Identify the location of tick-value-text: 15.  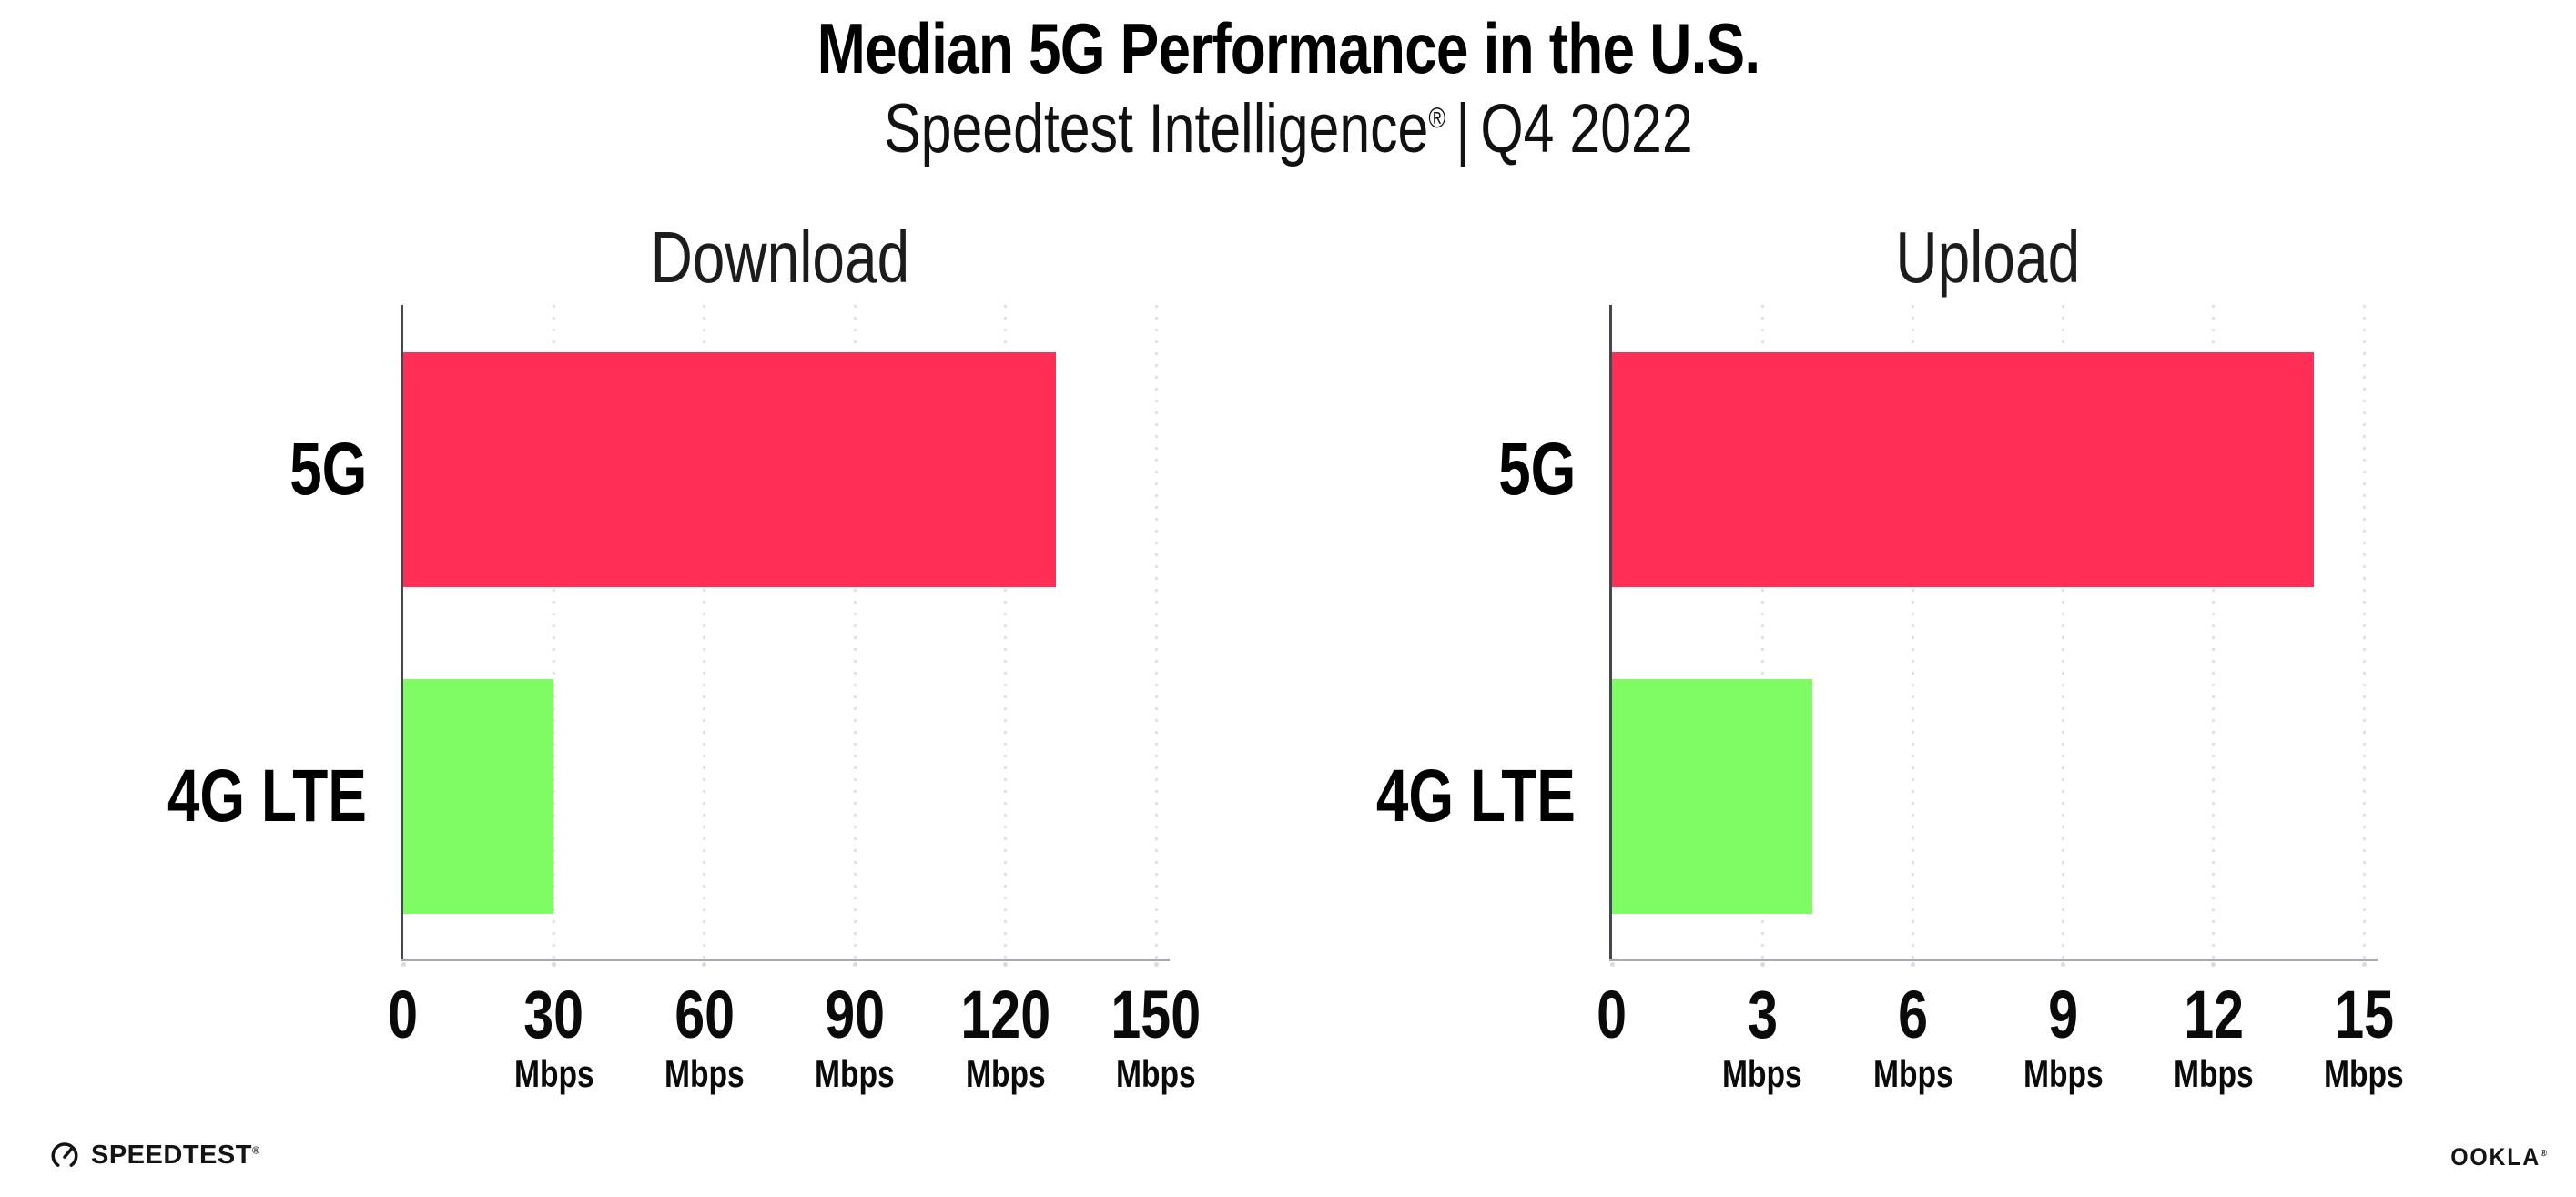
(2364, 1015).